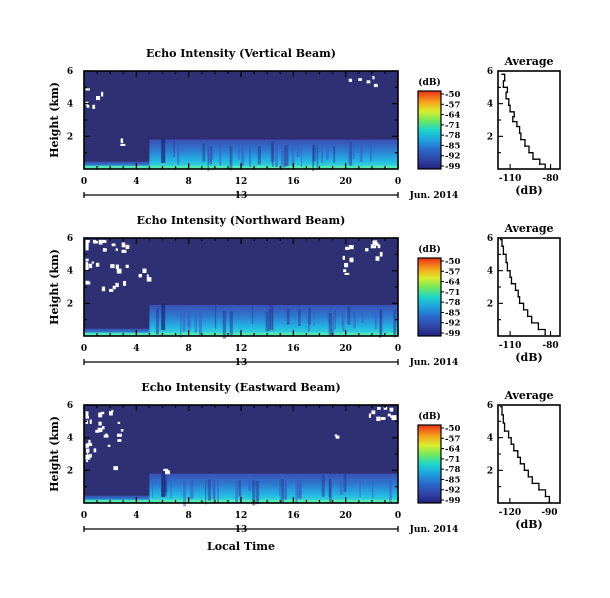 The height and width of the screenshot is (598, 610). What do you see at coordinates (452, 126) in the screenshot?
I see `colorbar-tick-label: -71` at bounding box center [452, 126].